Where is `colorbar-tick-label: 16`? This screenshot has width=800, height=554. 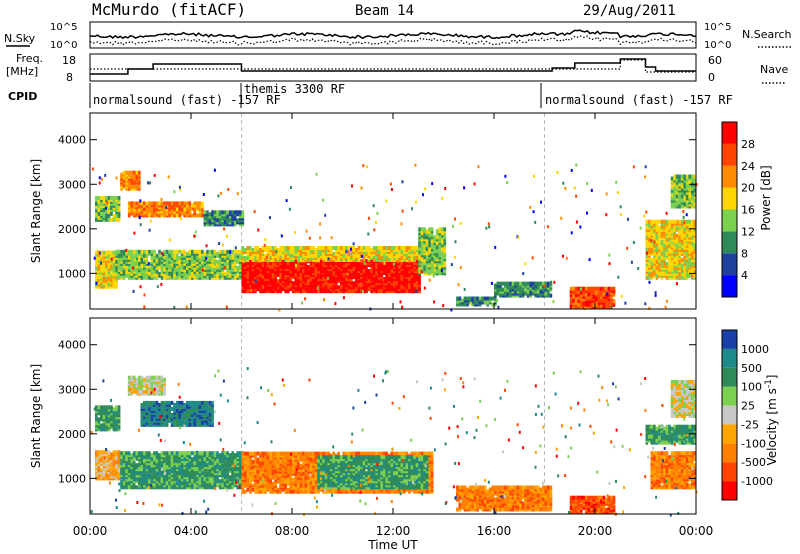 colorbar-tick-label: 16 is located at coordinates (748, 210).